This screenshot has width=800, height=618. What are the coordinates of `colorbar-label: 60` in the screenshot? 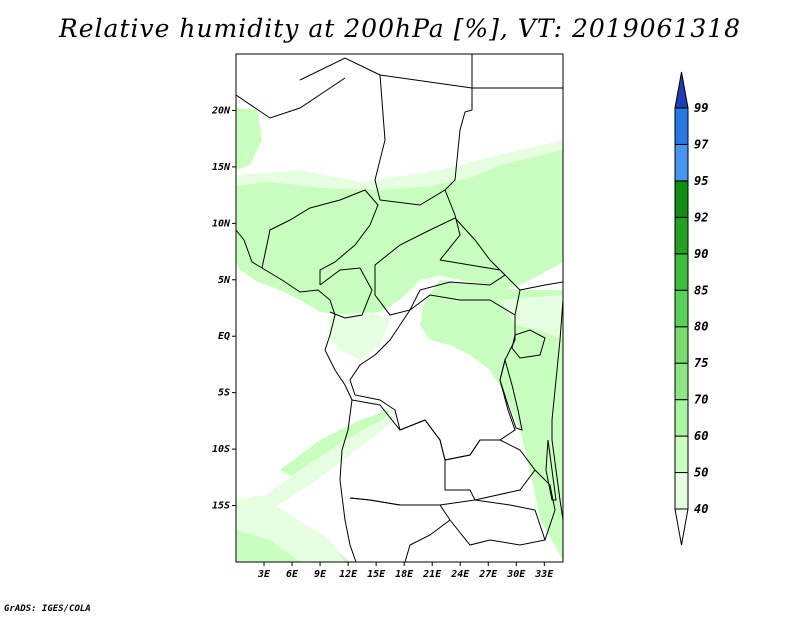 It's located at (701, 436).